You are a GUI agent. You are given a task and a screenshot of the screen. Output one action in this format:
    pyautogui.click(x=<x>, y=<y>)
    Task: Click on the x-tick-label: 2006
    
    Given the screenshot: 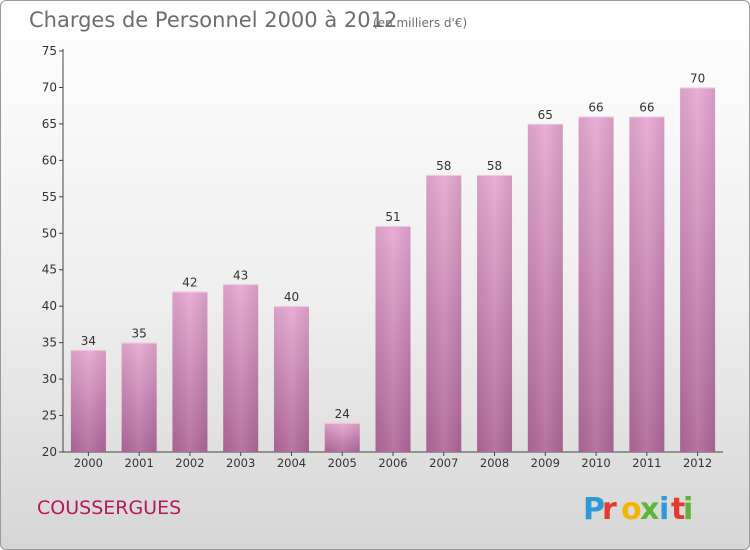 What is the action you would take?
    pyautogui.click(x=392, y=463)
    